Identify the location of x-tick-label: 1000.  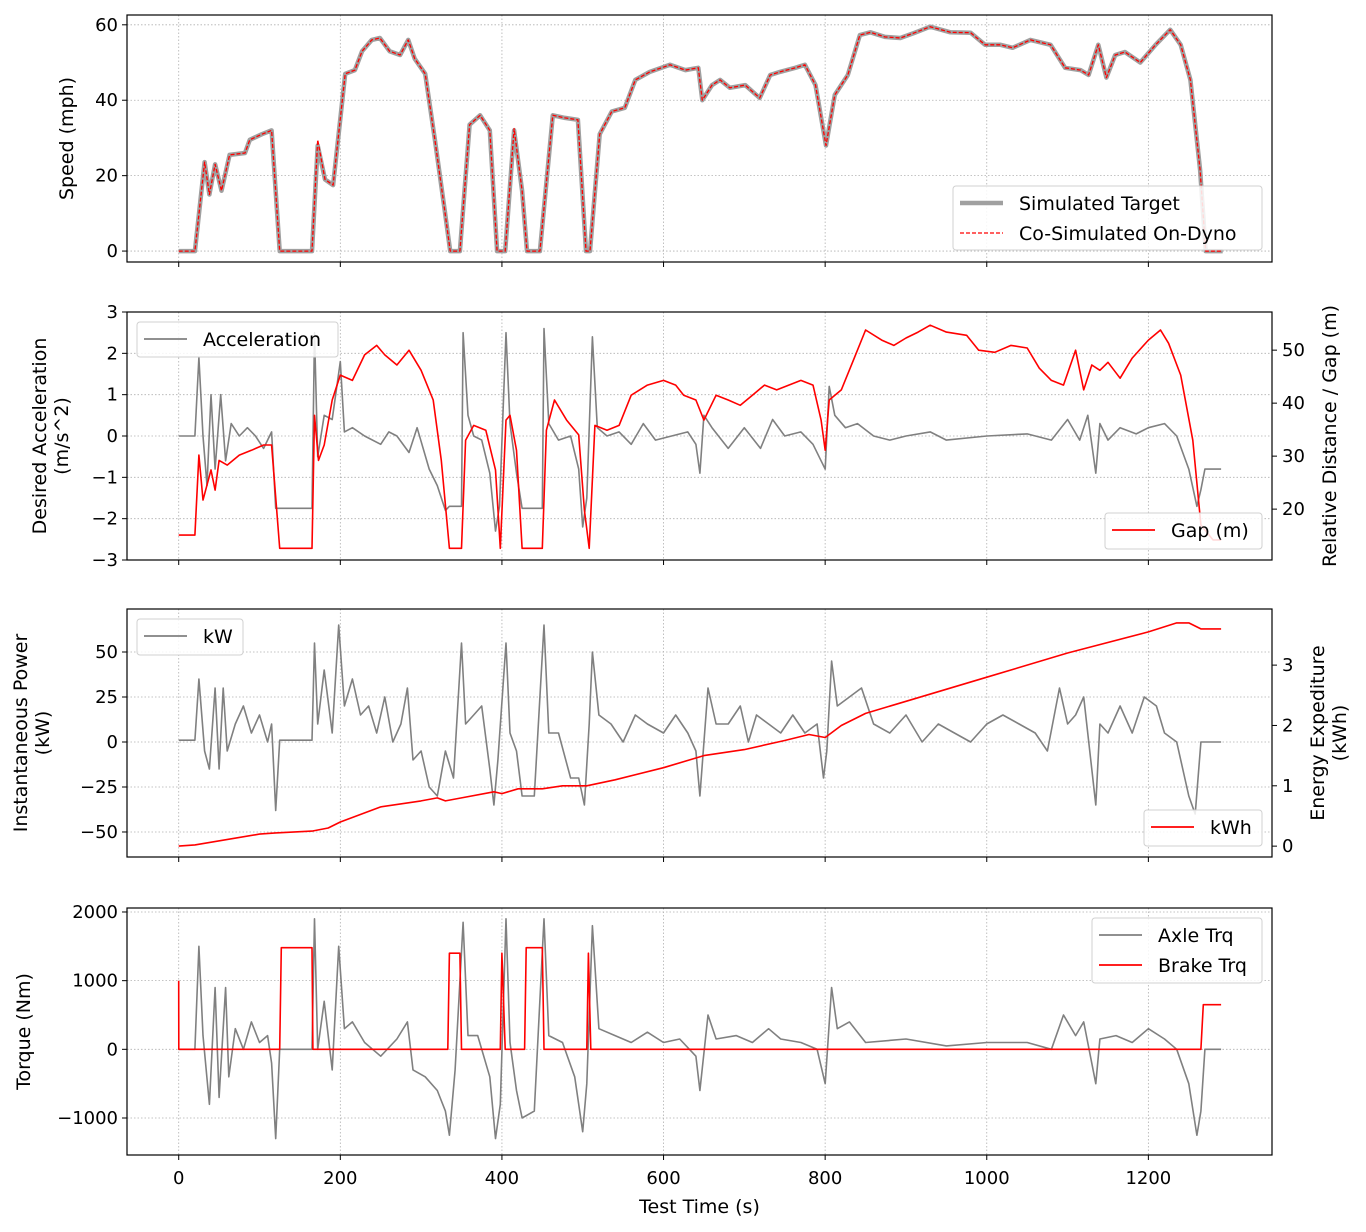
(987, 1178).